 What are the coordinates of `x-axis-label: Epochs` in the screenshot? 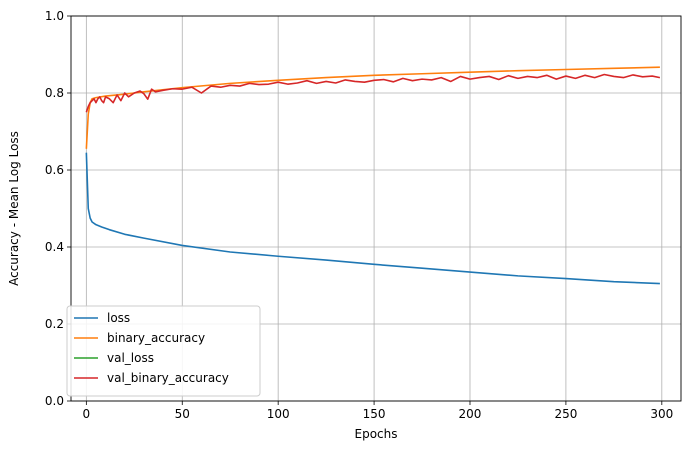 It's located at (376, 434).